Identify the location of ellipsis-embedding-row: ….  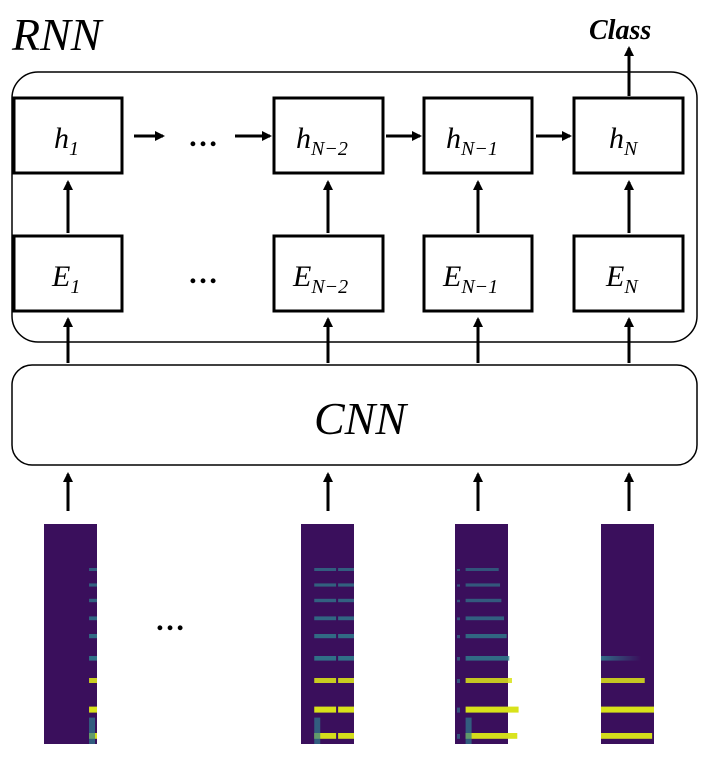
(203, 273).